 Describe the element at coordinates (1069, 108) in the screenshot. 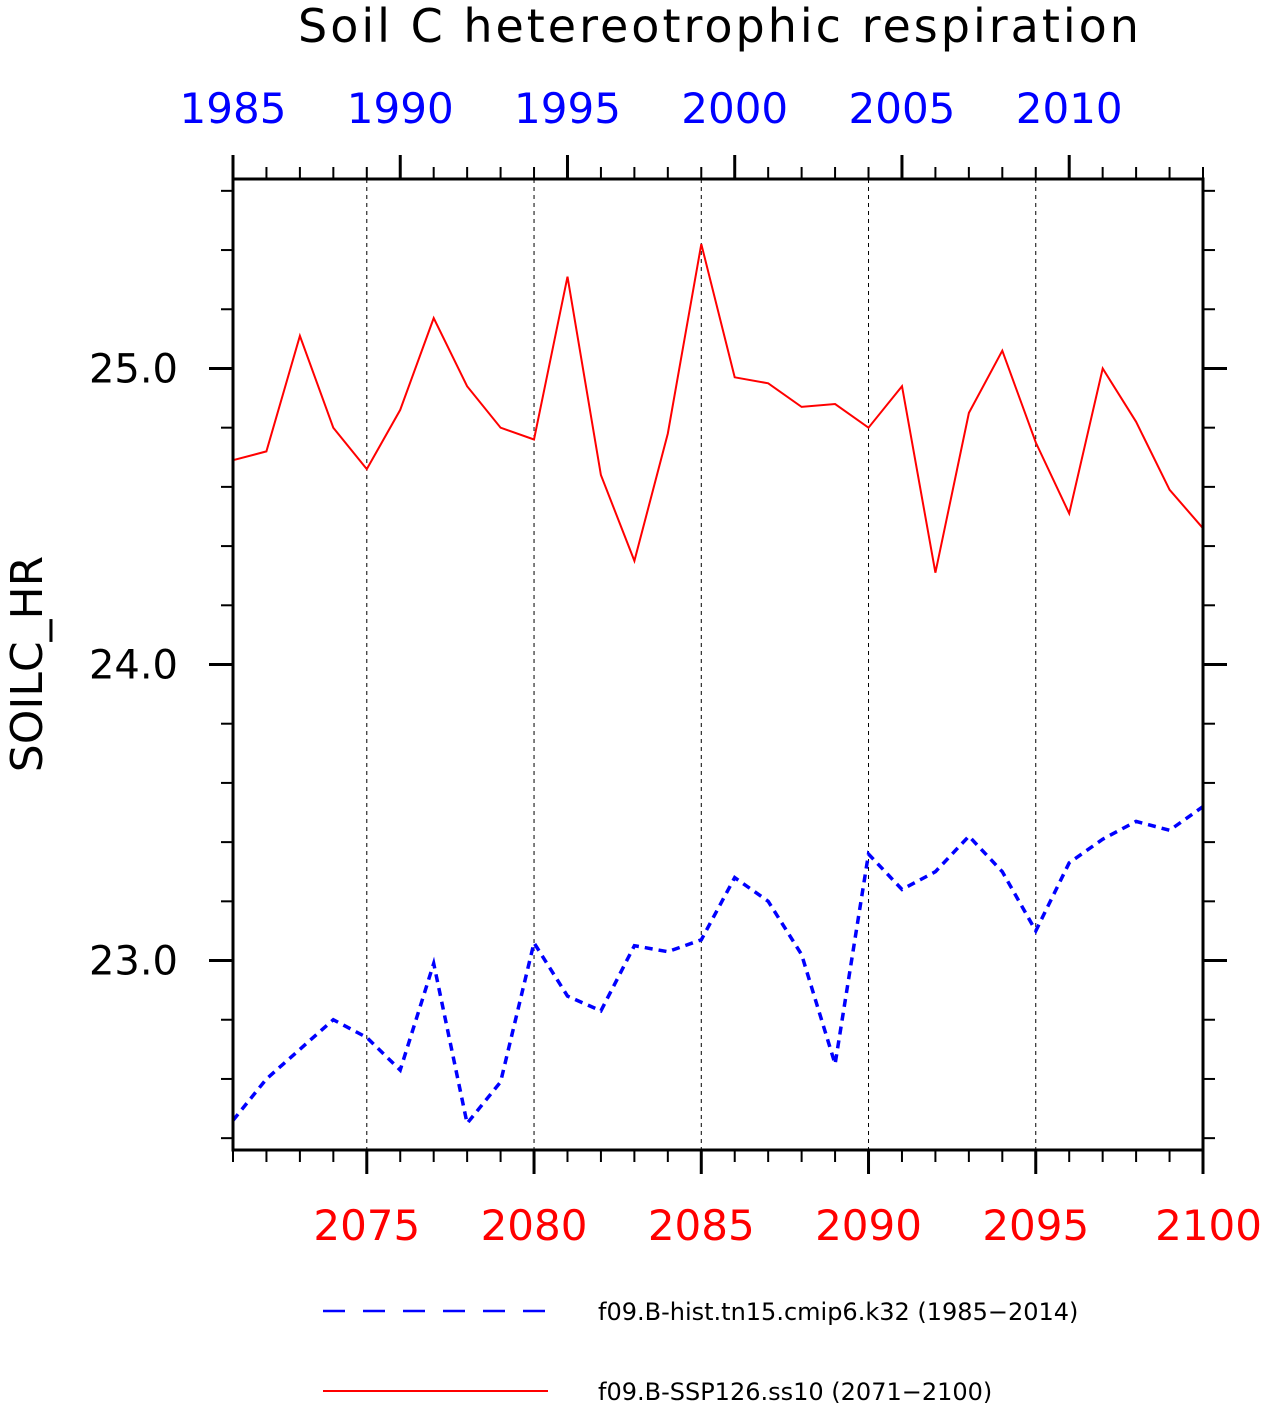

I see `top-tick-label: 2010` at that location.